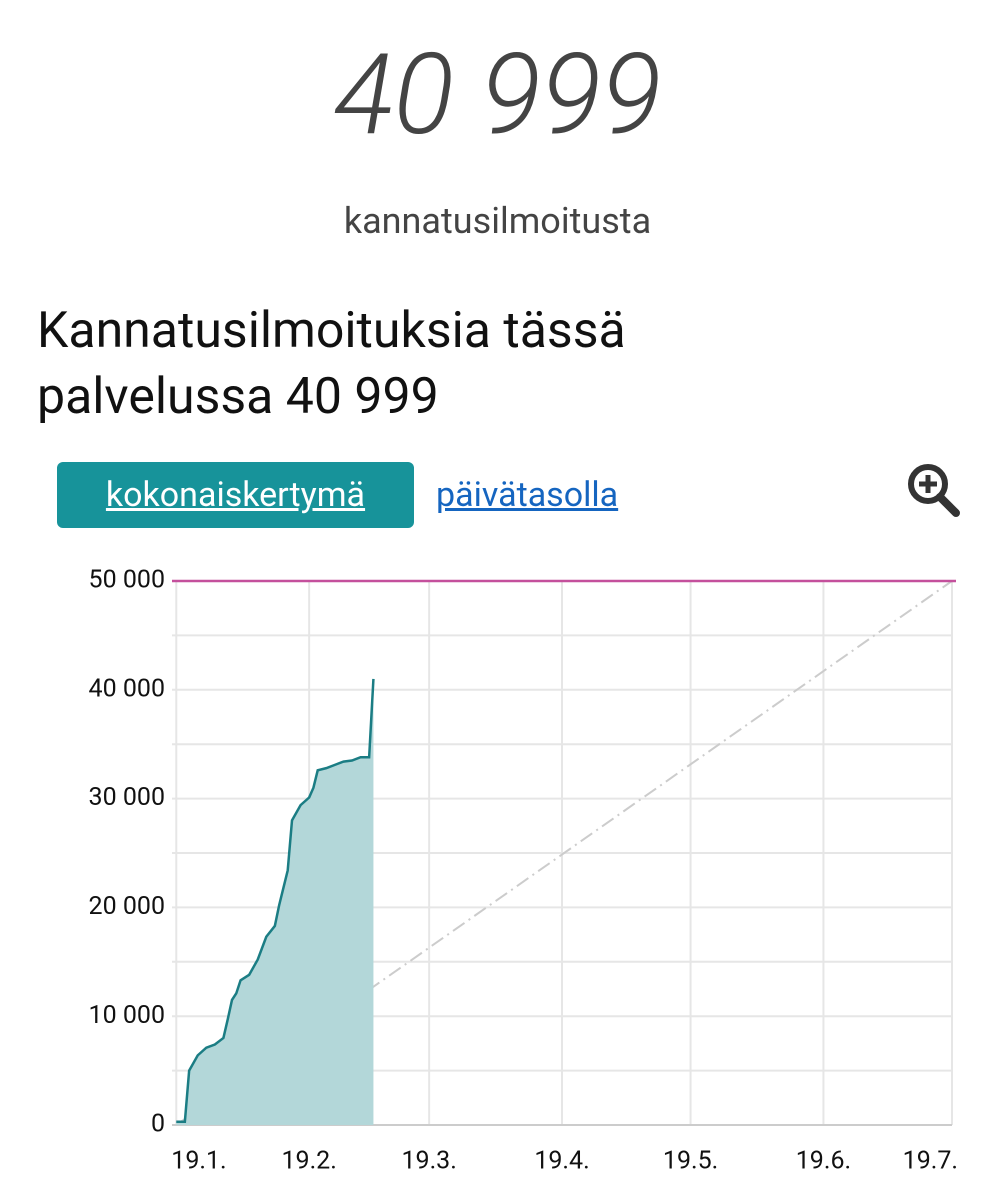 The width and height of the screenshot is (995, 1200). Describe the element at coordinates (428, 1161) in the screenshot. I see `x-tick-label: 19.3.` at that location.